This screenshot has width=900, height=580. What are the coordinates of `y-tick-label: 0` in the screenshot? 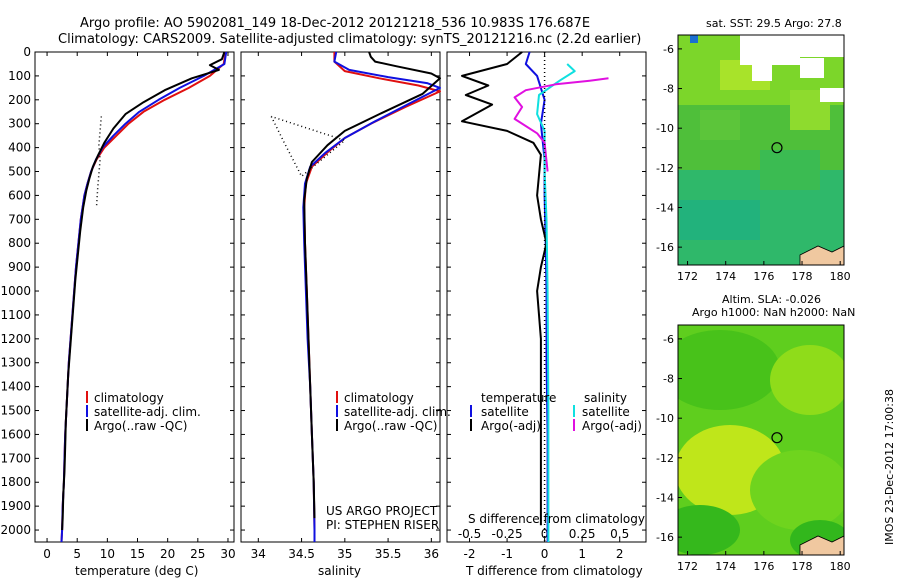 It's located at (27, 52).